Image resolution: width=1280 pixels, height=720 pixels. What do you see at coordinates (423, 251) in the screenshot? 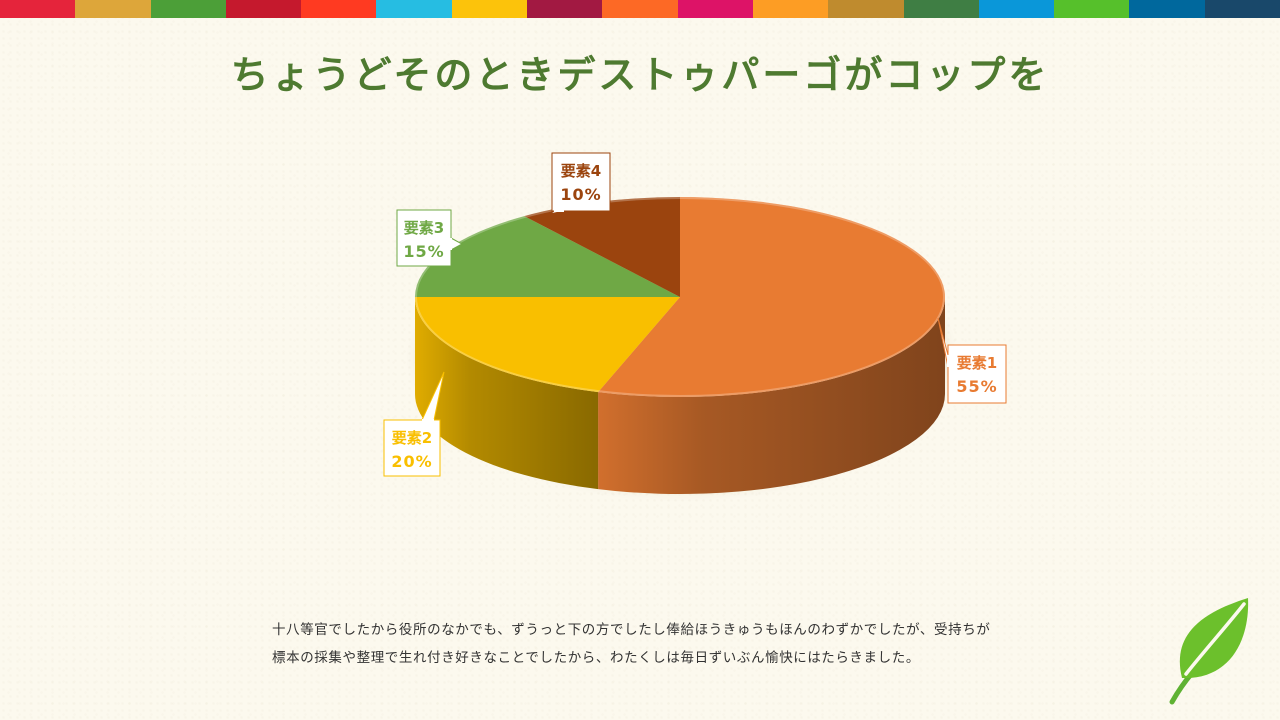
I see `slice-value-label: 15%` at bounding box center [423, 251].